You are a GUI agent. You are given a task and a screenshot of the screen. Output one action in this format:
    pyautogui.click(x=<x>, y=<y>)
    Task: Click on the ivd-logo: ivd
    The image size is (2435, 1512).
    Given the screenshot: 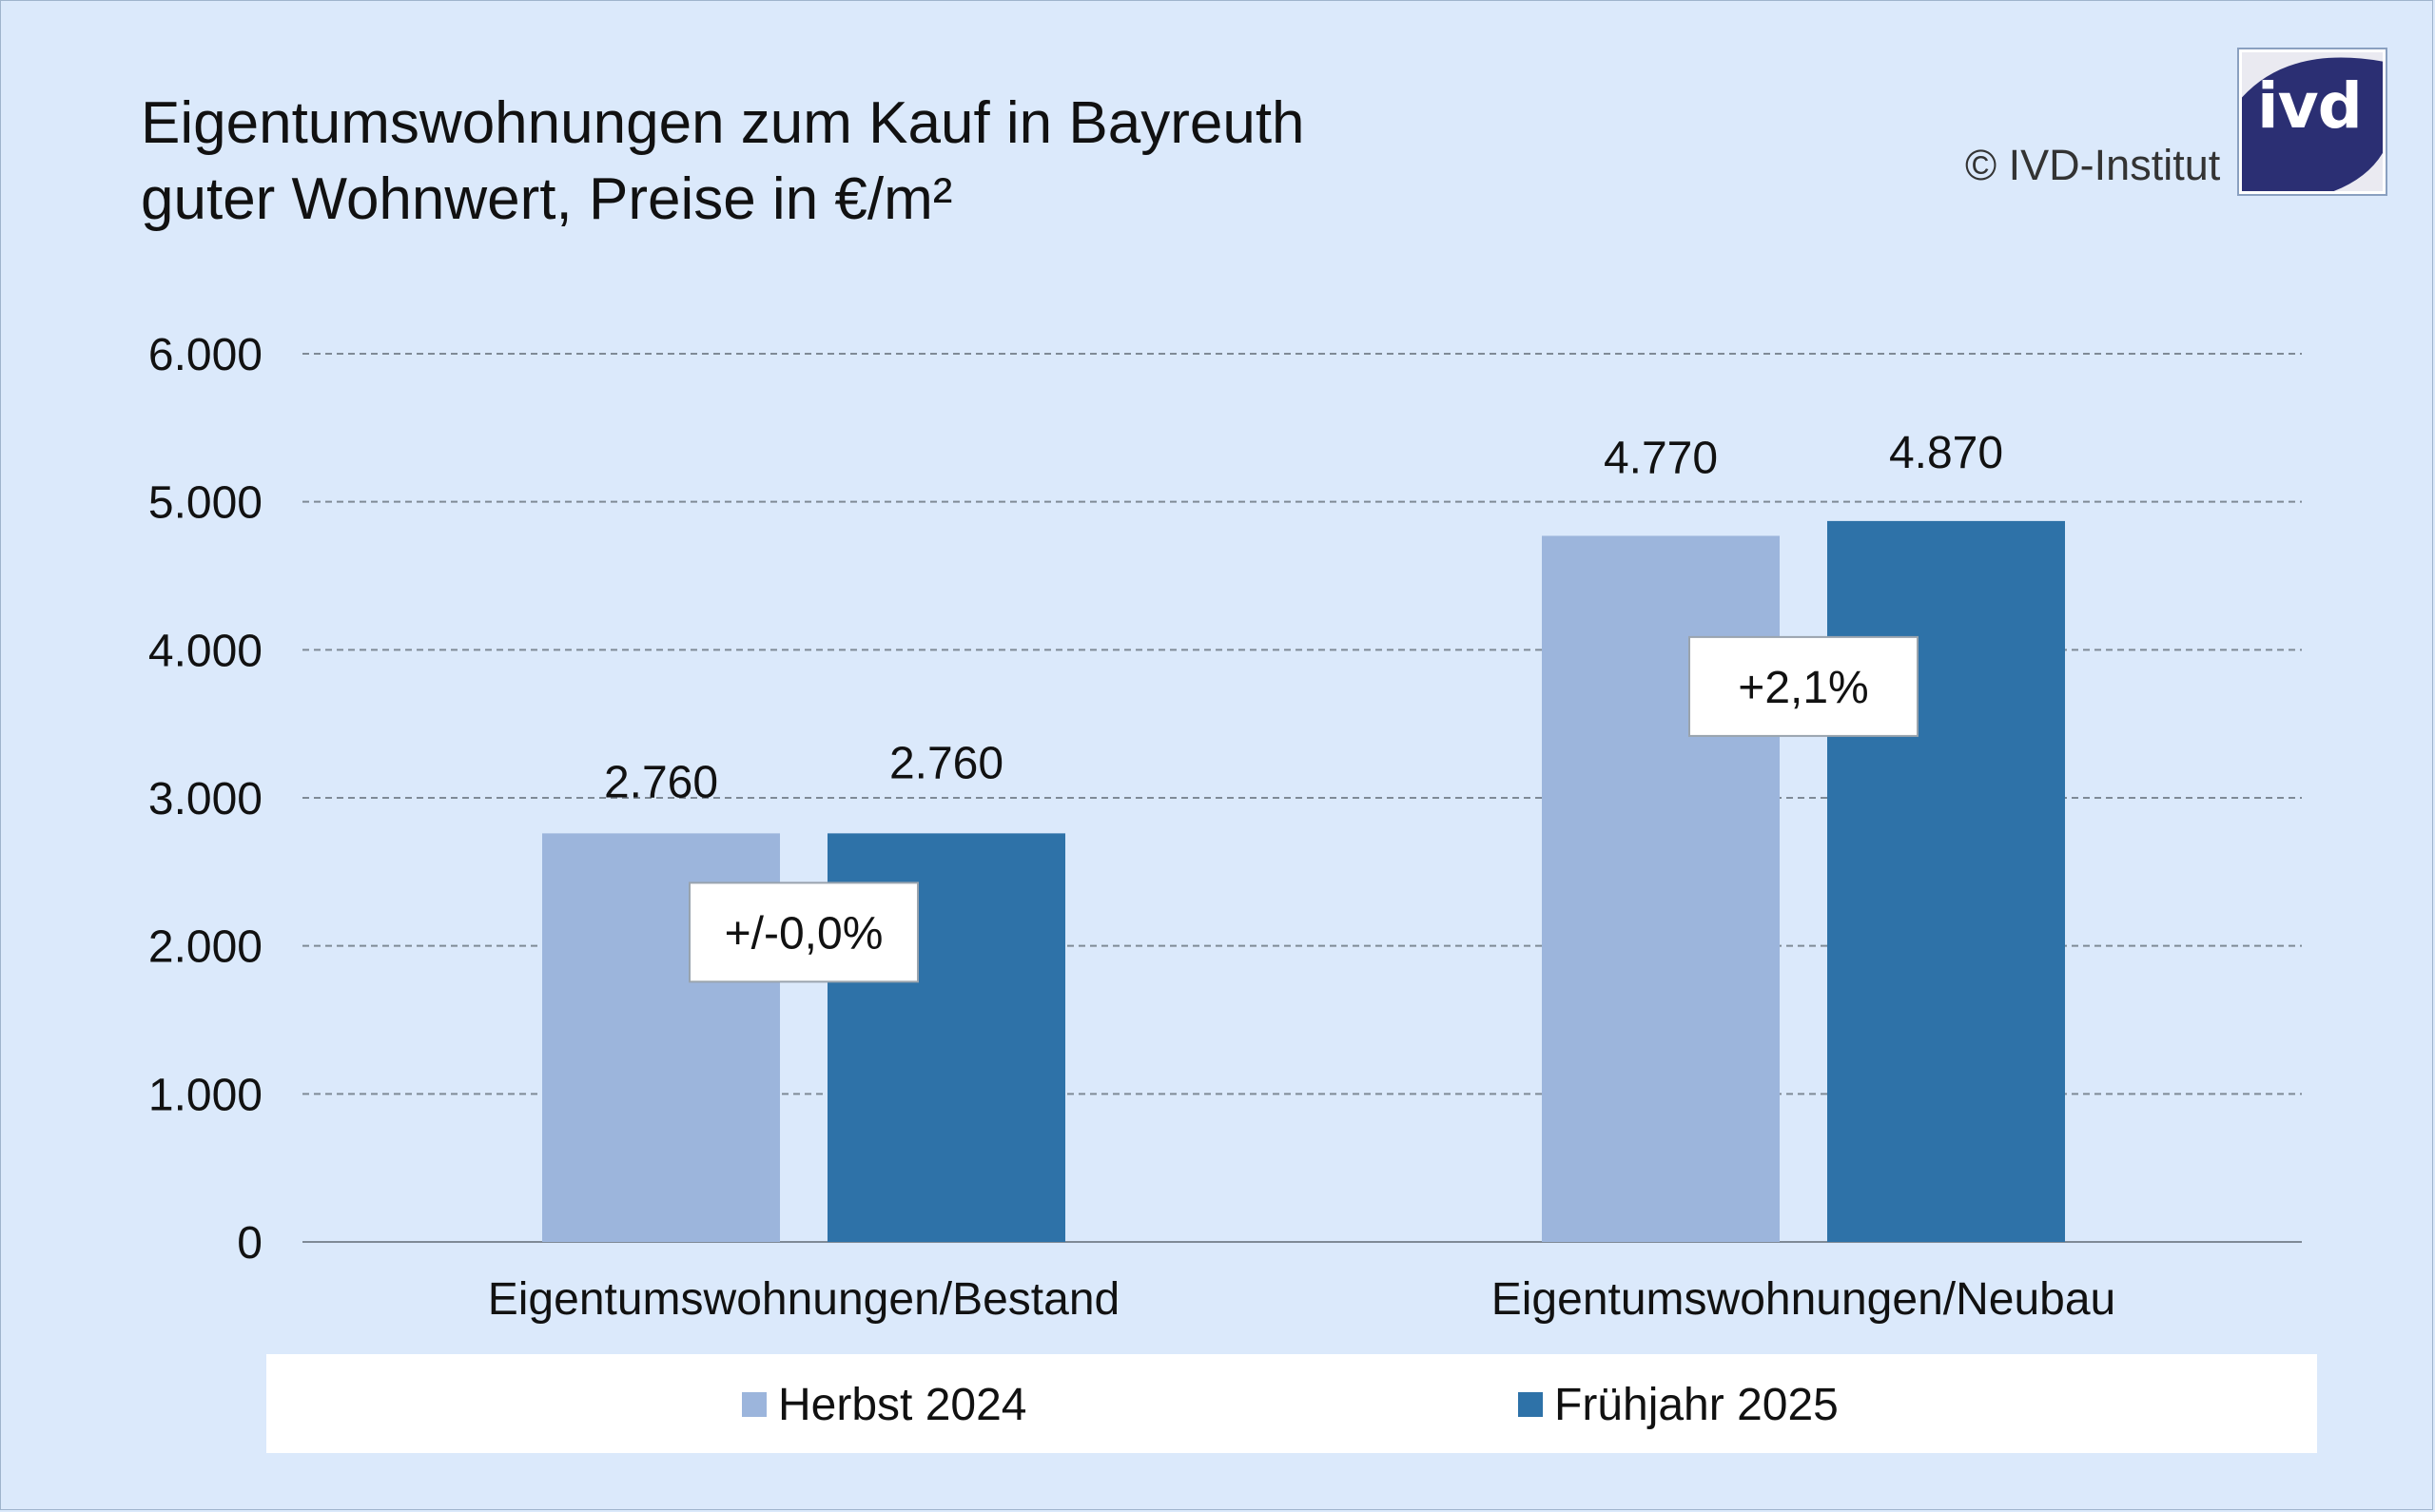 What is the action you would take?
    pyautogui.click(x=2312, y=122)
    